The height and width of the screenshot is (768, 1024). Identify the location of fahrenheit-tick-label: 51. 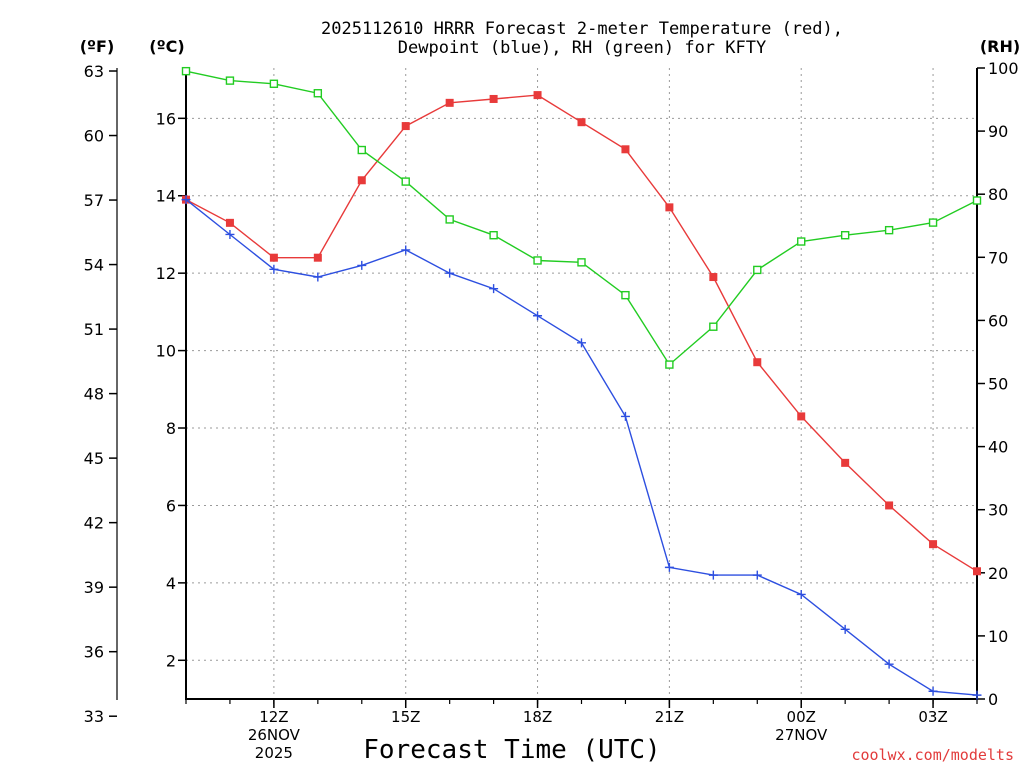
(94, 329).